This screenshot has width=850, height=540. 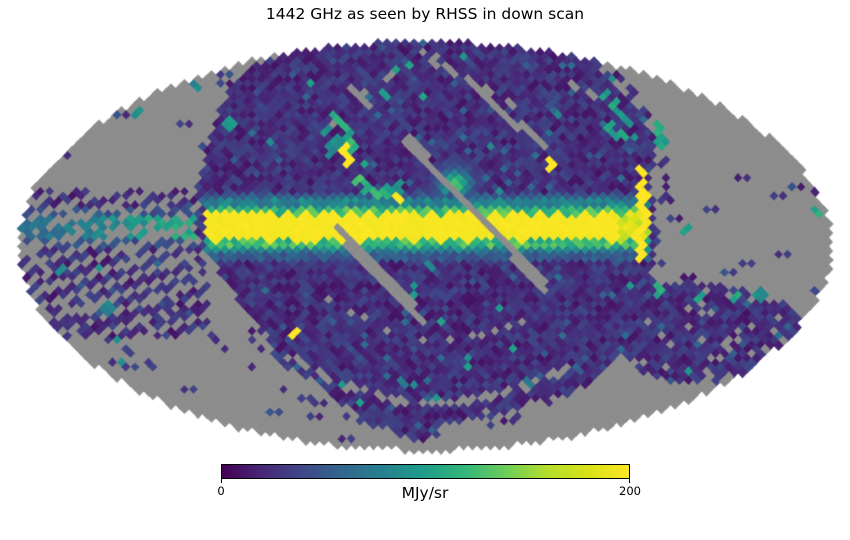 What do you see at coordinates (425, 471) in the screenshot?
I see `colorbar-gradient` at bounding box center [425, 471].